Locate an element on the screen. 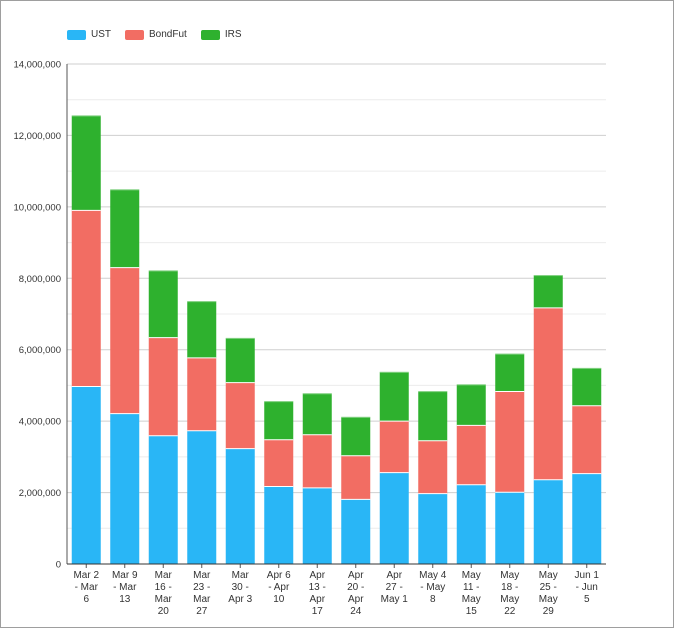  x-tick-label-line: 16 - is located at coordinates (163, 587).